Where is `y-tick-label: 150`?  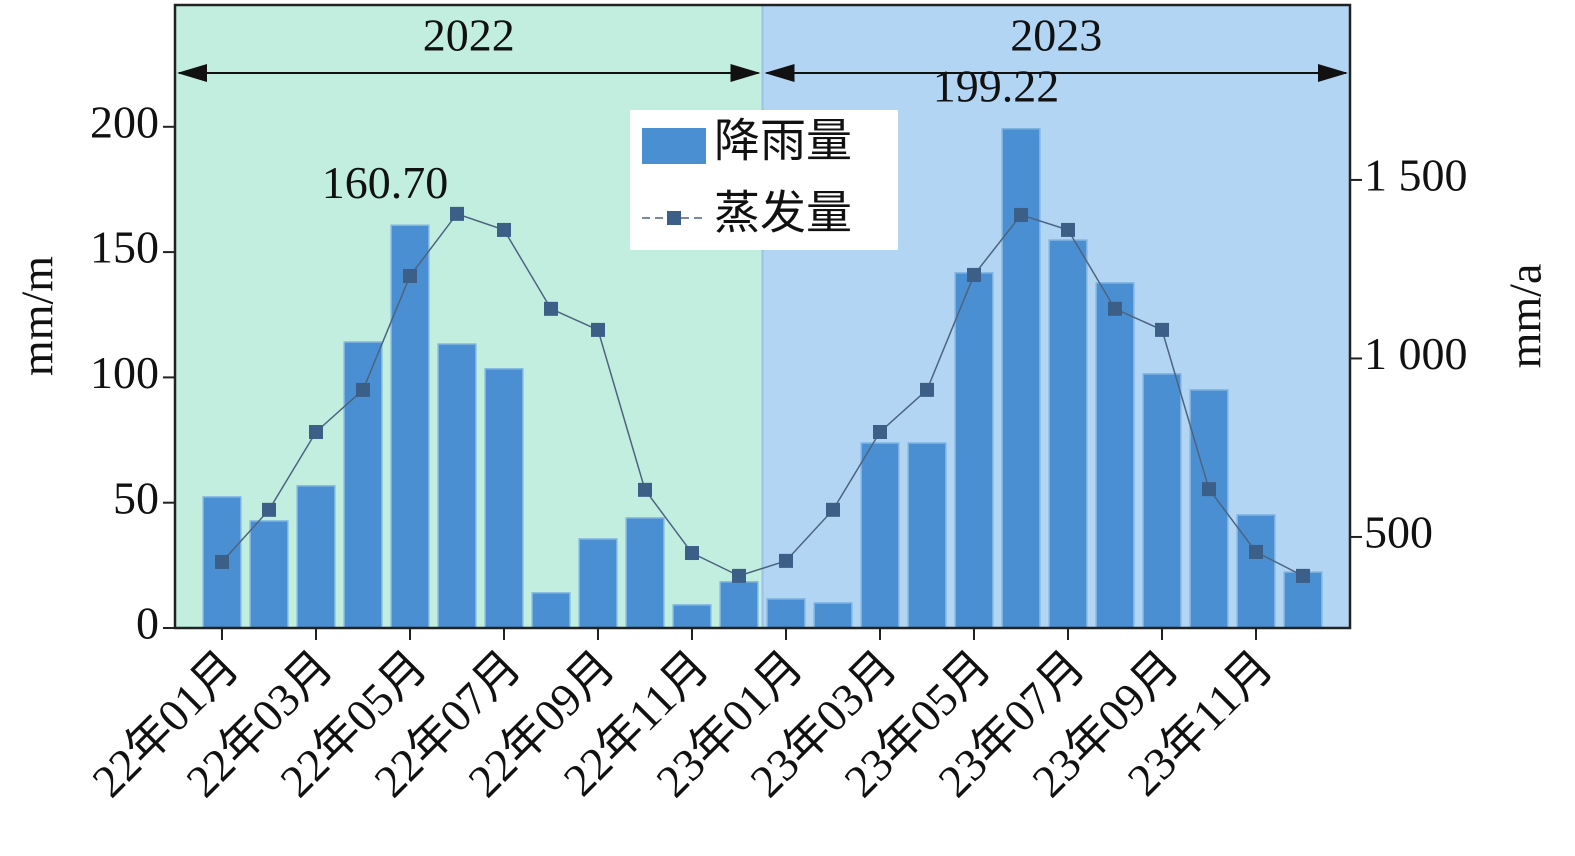
y-tick-label: 150 is located at coordinates (124, 247).